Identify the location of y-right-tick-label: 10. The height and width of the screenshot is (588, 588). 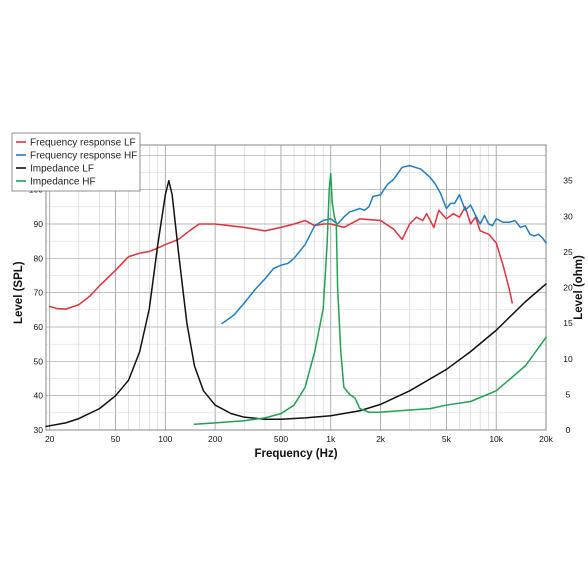
(568, 359).